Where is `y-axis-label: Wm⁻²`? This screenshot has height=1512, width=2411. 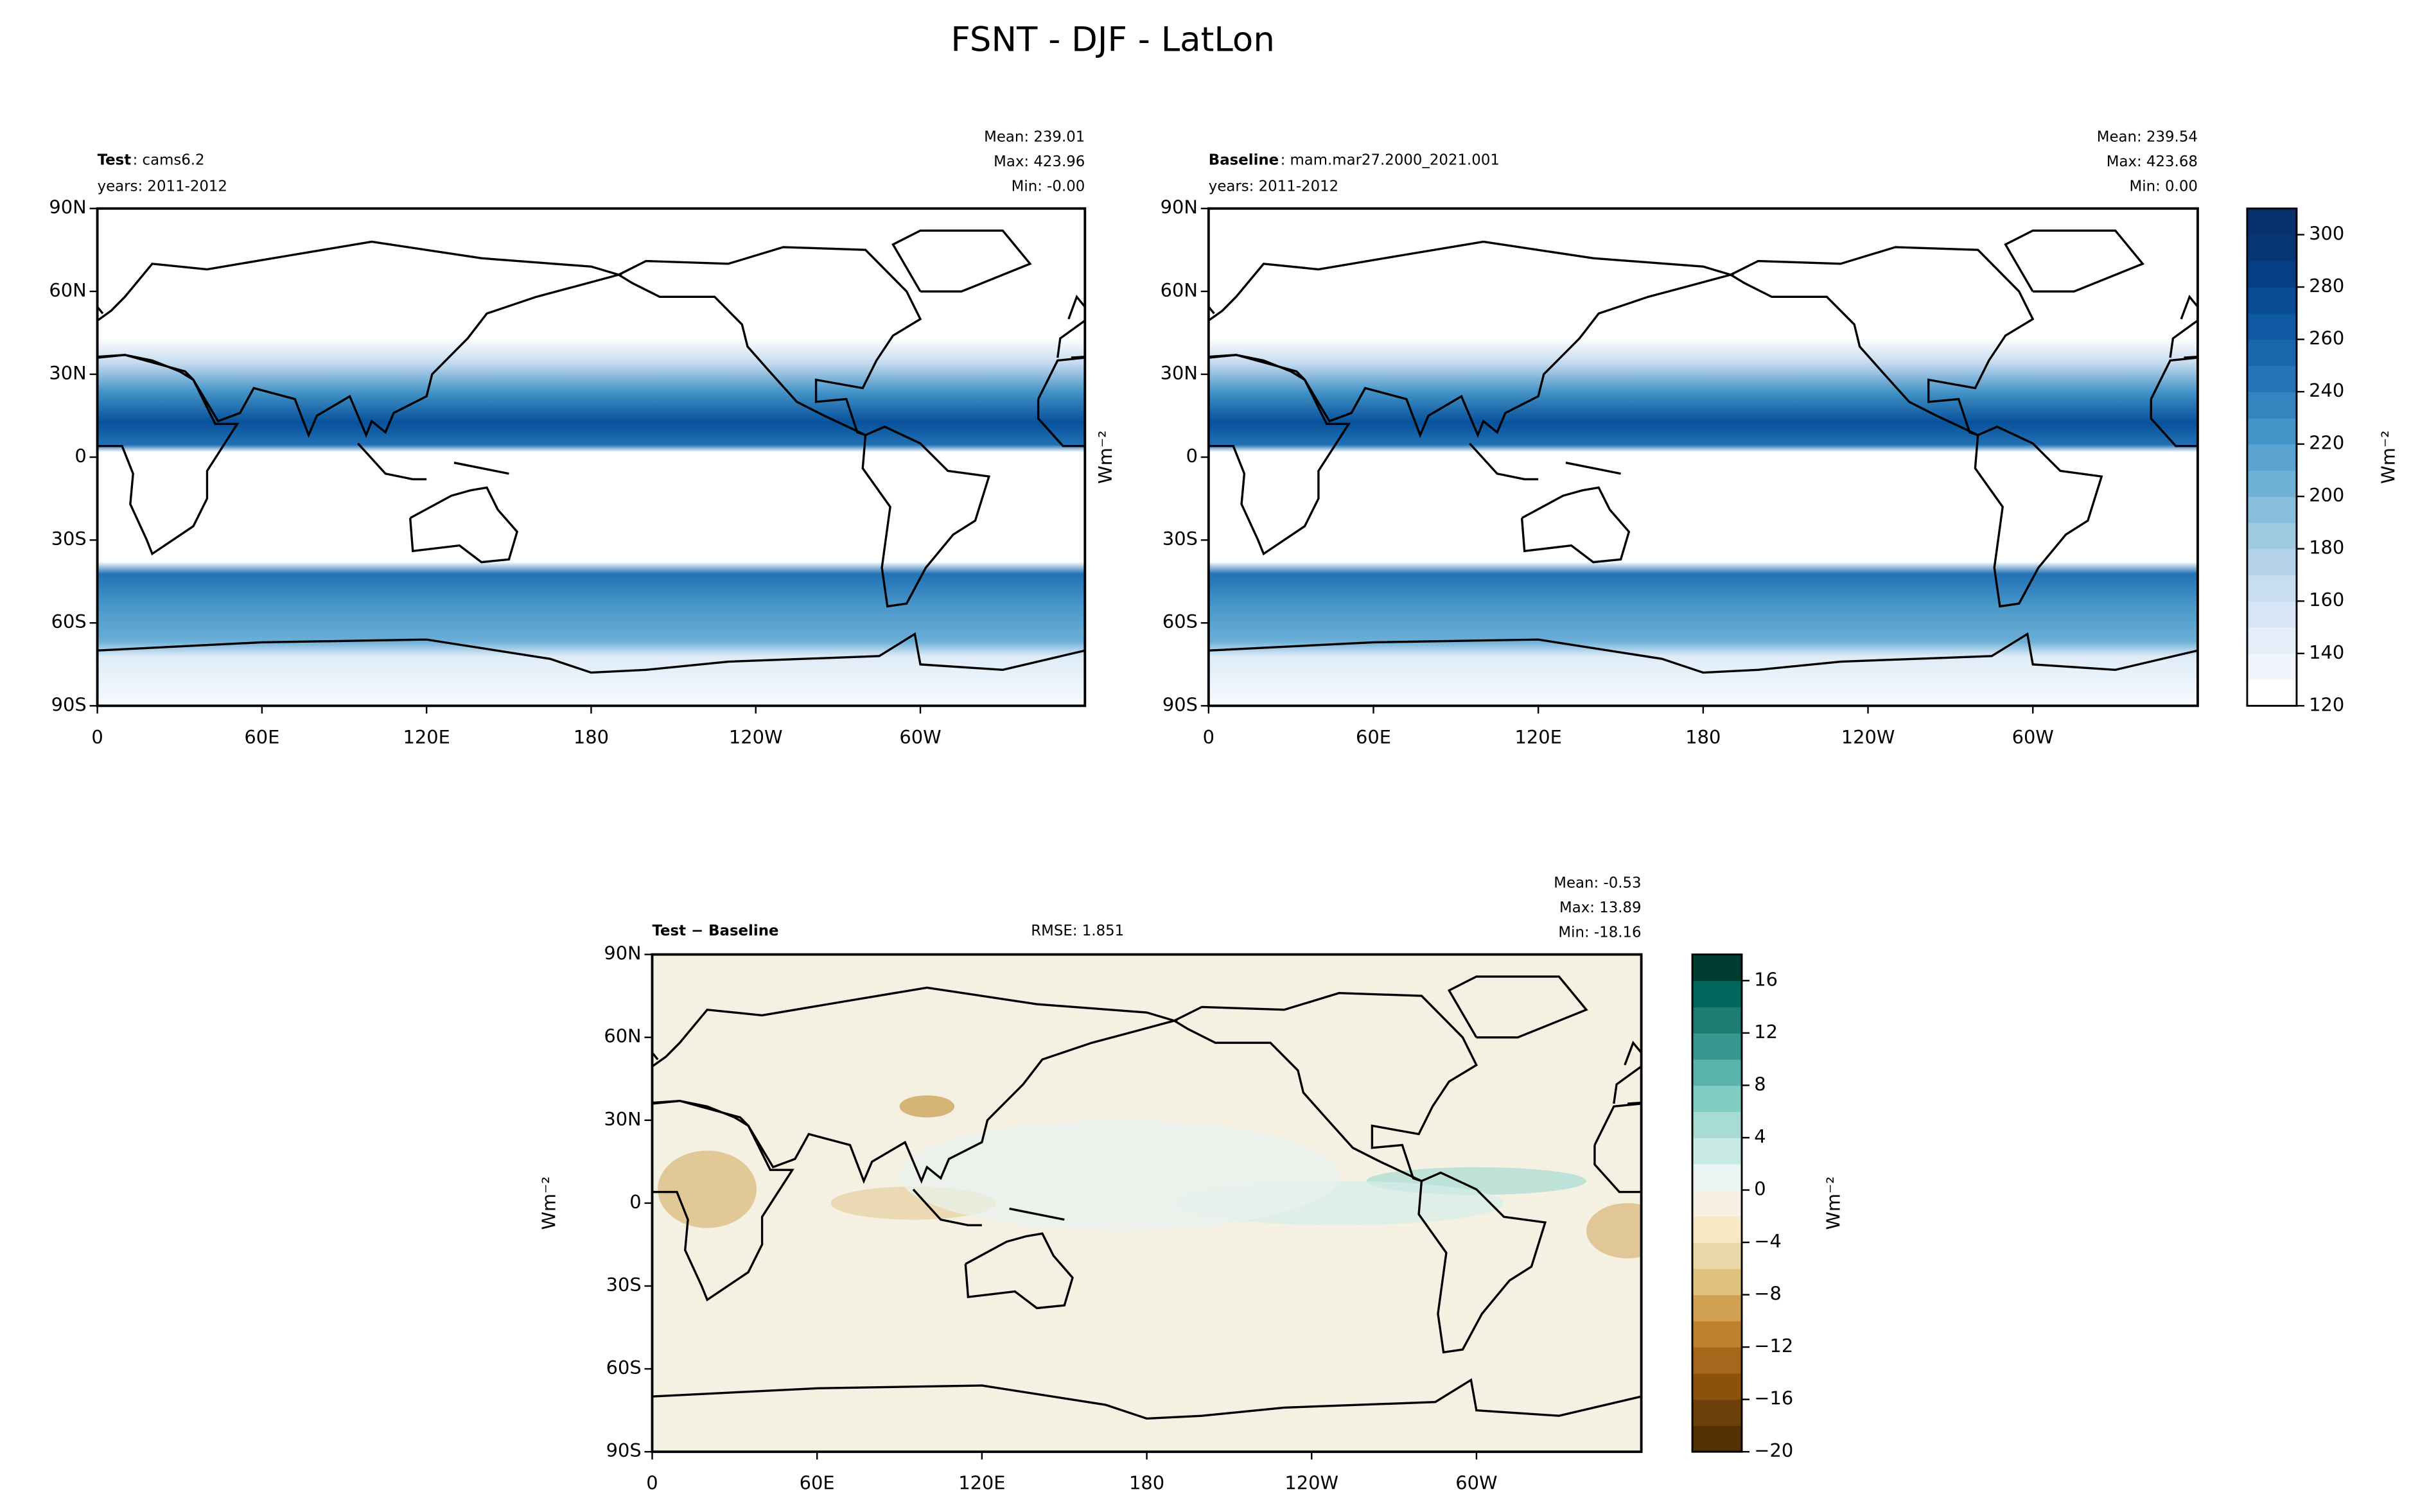 y-axis-label: Wm⁻² is located at coordinates (1105, 456).